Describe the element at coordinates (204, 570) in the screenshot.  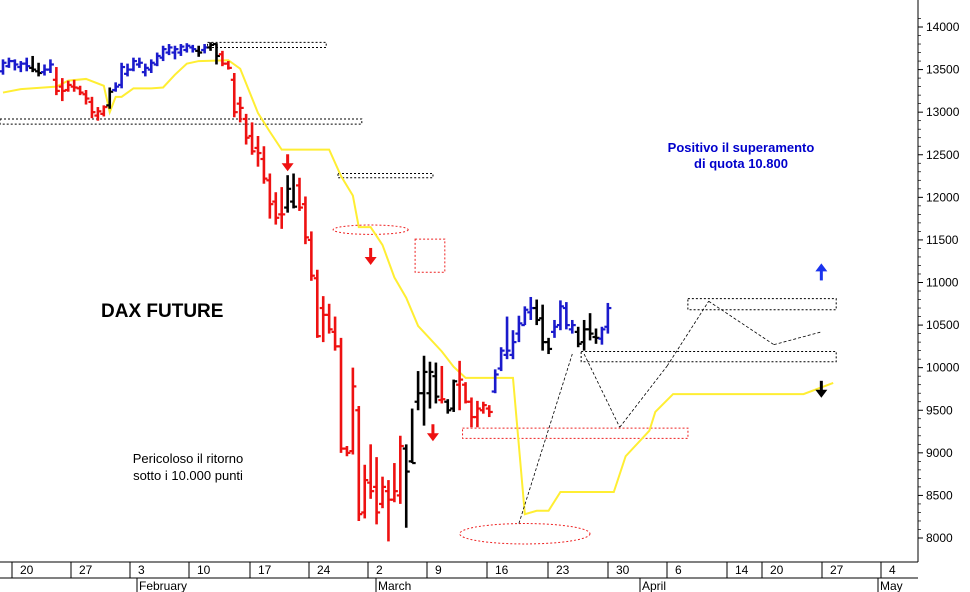
I see `x-tick-label-3: 10` at that location.